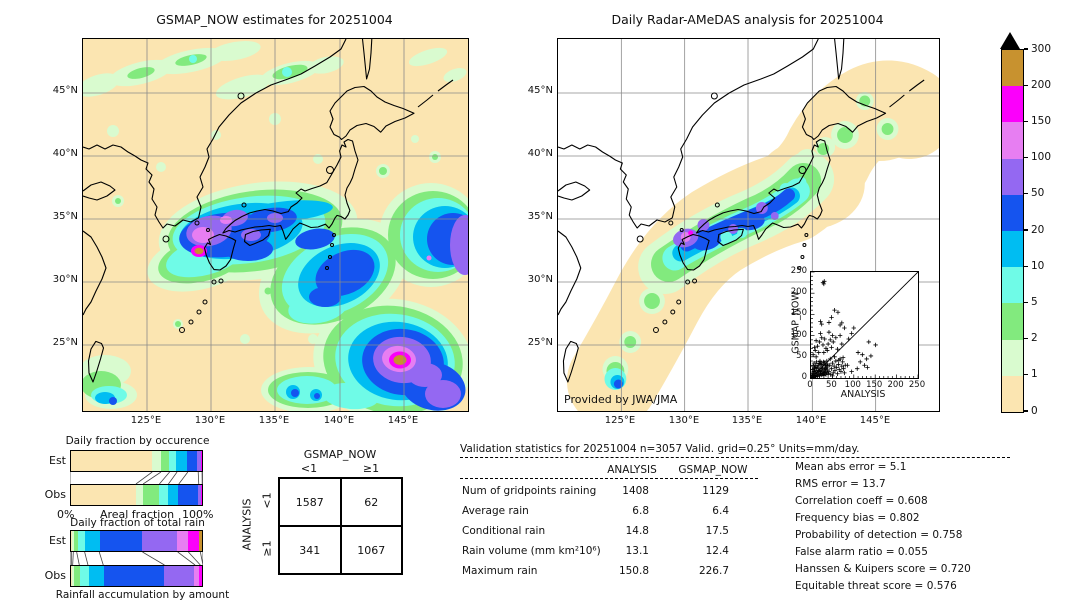  What do you see at coordinates (609, 478) in the screenshot?
I see `divider` at bounding box center [609, 478].